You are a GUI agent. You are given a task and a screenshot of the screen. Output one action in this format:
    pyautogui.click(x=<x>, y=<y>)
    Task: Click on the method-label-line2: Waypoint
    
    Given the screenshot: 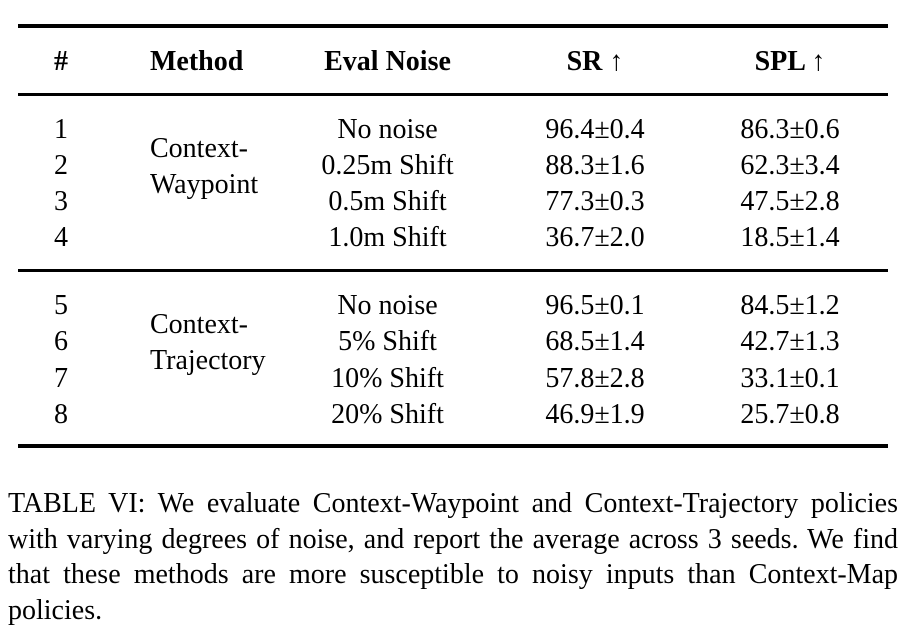 What is the action you would take?
    pyautogui.click(x=204, y=184)
    